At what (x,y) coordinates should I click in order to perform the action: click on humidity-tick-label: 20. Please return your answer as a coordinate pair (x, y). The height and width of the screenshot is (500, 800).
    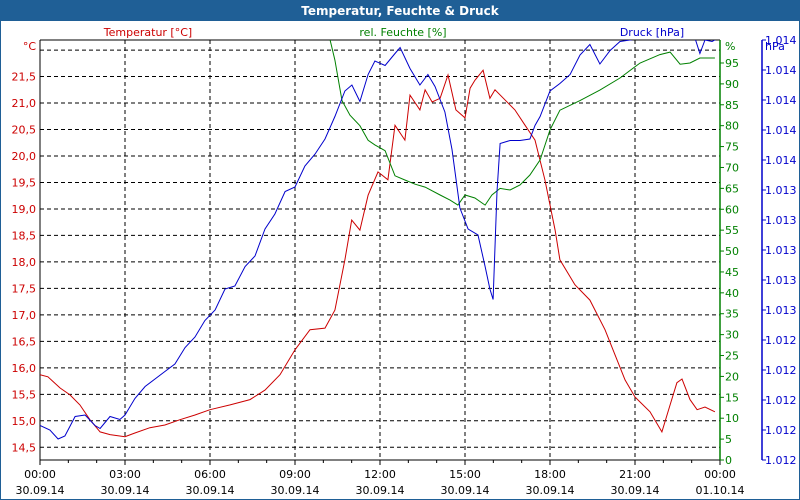
    Looking at the image, I should click on (732, 376).